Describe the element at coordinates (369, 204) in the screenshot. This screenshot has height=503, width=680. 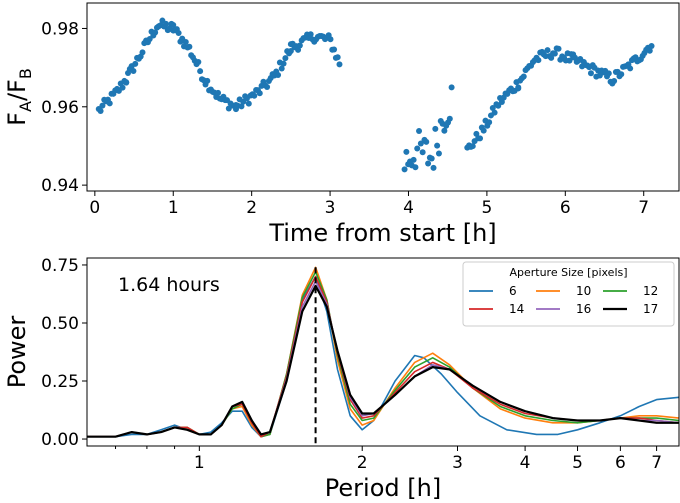
I see `lightcurve-x-ticks: 0 1 2 3 4 5 6 7` at that location.